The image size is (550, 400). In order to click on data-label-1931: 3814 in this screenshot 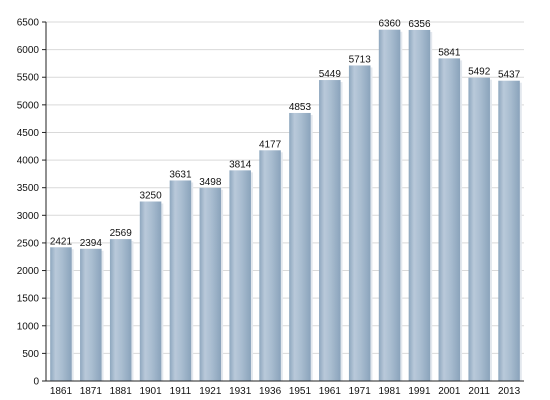, I will do `click(240, 164)`.